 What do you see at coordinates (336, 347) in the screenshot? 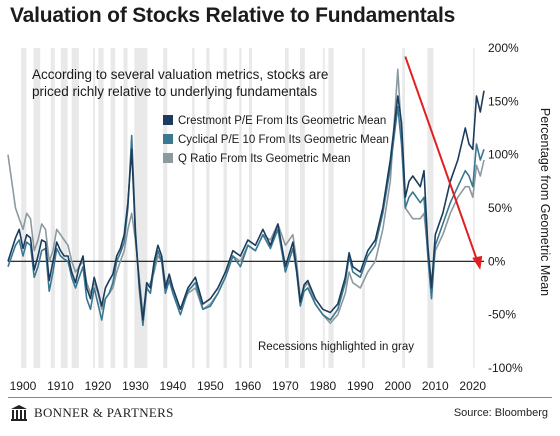
I see `recession-annotation: Recessions highlighted in gray` at bounding box center [336, 347].